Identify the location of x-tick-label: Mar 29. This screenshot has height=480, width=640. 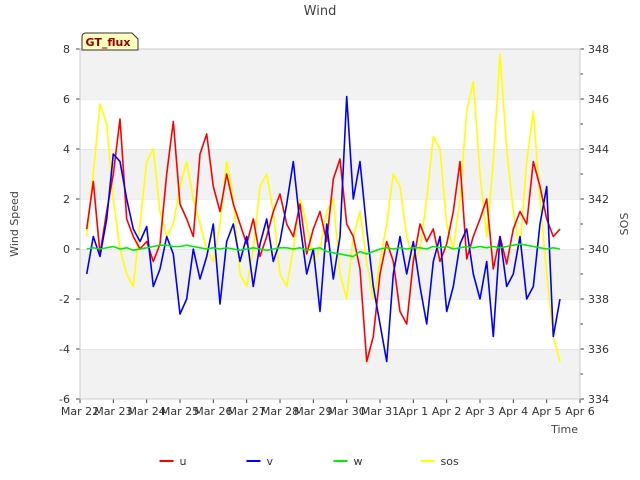
(313, 411).